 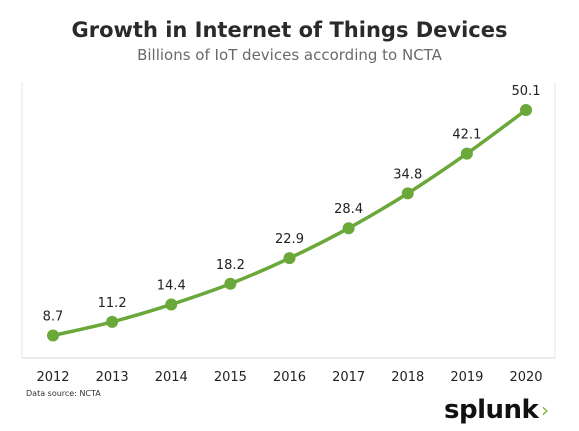 What do you see at coordinates (466, 377) in the screenshot?
I see `x-tick-2019: 2019` at bounding box center [466, 377].